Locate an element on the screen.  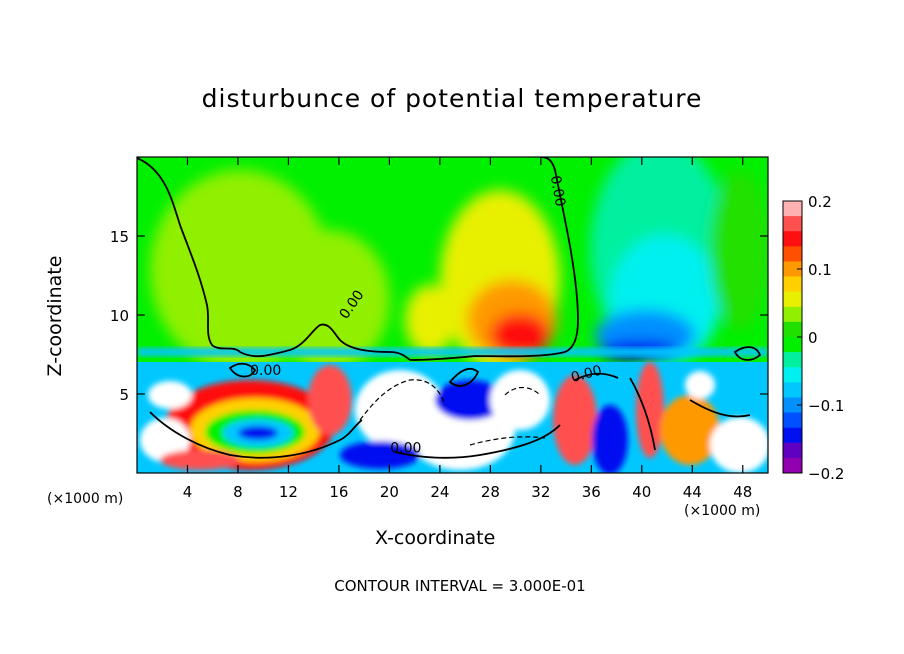
colorbar-tick-label-1: 0.1 is located at coordinates (820, 270).